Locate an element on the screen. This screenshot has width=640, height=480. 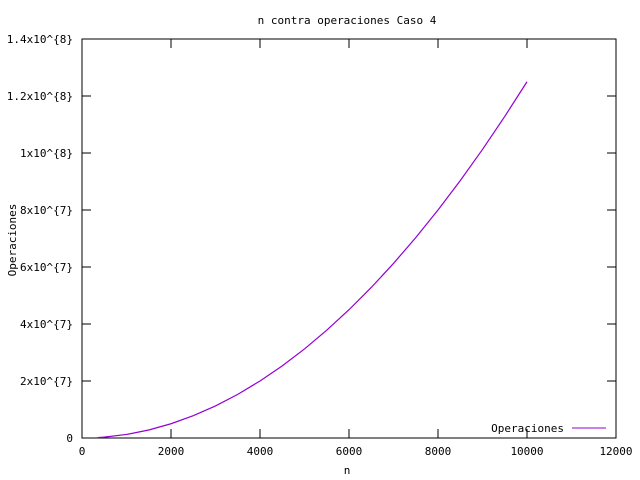
x-tick-label: 6000 is located at coordinates (349, 451).